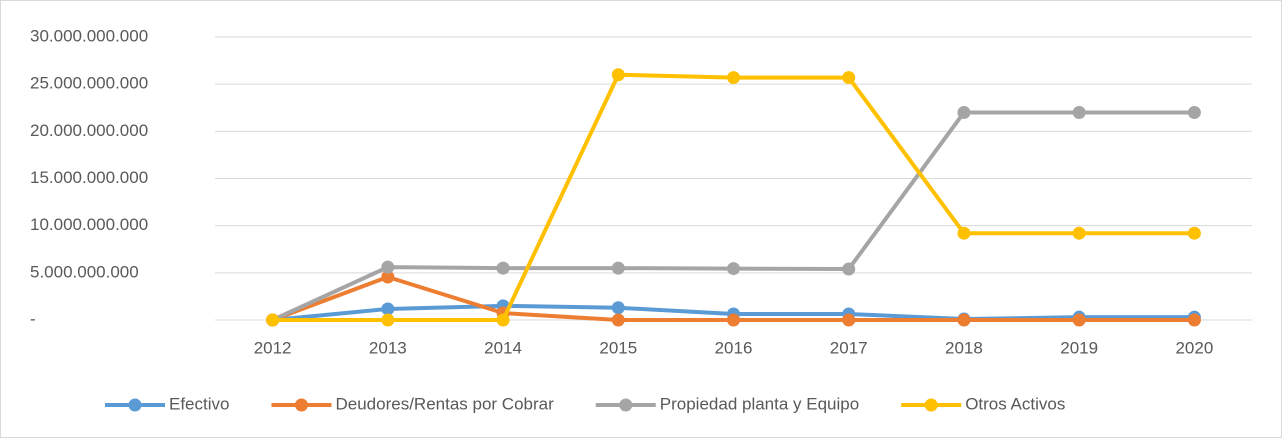  I want to click on x-tick-label: 2017, so click(849, 347).